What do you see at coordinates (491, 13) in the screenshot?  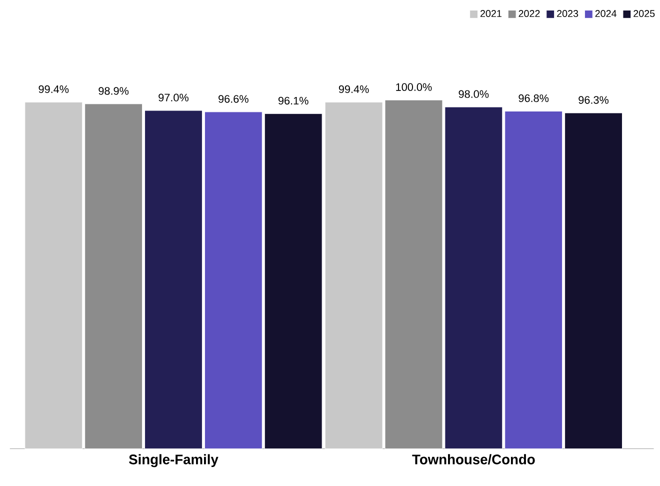 I see `legend-label: 2021` at bounding box center [491, 13].